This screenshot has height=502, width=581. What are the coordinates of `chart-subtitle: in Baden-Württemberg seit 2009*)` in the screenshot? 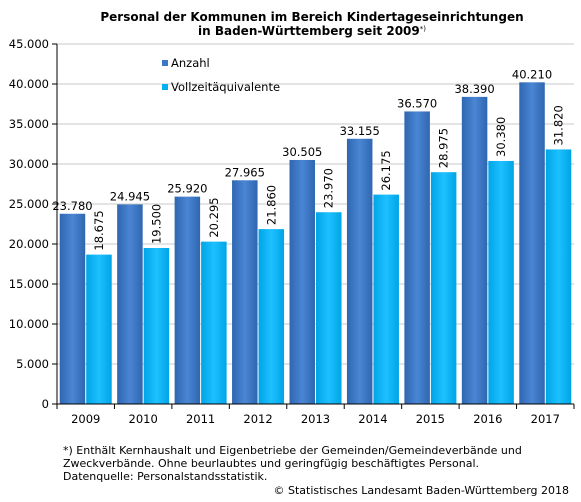 It's located at (312, 31).